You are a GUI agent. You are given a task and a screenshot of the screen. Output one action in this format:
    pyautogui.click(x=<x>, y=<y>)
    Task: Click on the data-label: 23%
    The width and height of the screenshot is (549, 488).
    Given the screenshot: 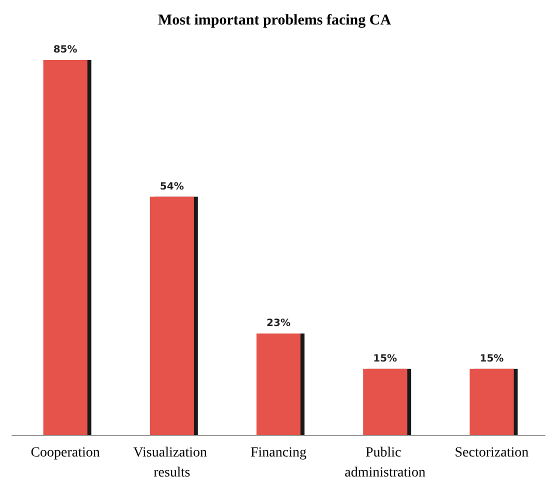 What is the action you would take?
    pyautogui.click(x=278, y=324)
    